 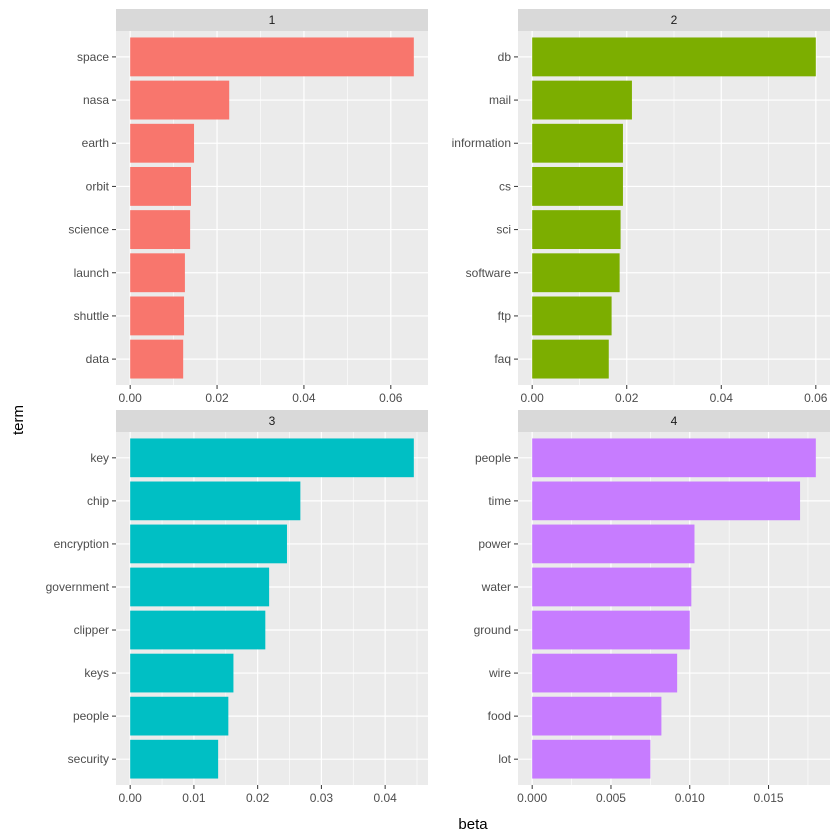 I want to click on bar-data, so click(x=157, y=359).